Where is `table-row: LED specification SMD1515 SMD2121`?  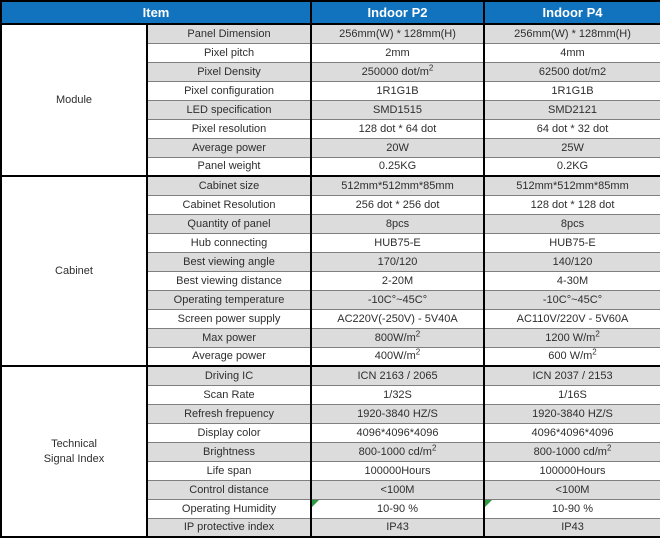
table-row: LED specification SMD1515 SMD2121 is located at coordinates (330, 109).